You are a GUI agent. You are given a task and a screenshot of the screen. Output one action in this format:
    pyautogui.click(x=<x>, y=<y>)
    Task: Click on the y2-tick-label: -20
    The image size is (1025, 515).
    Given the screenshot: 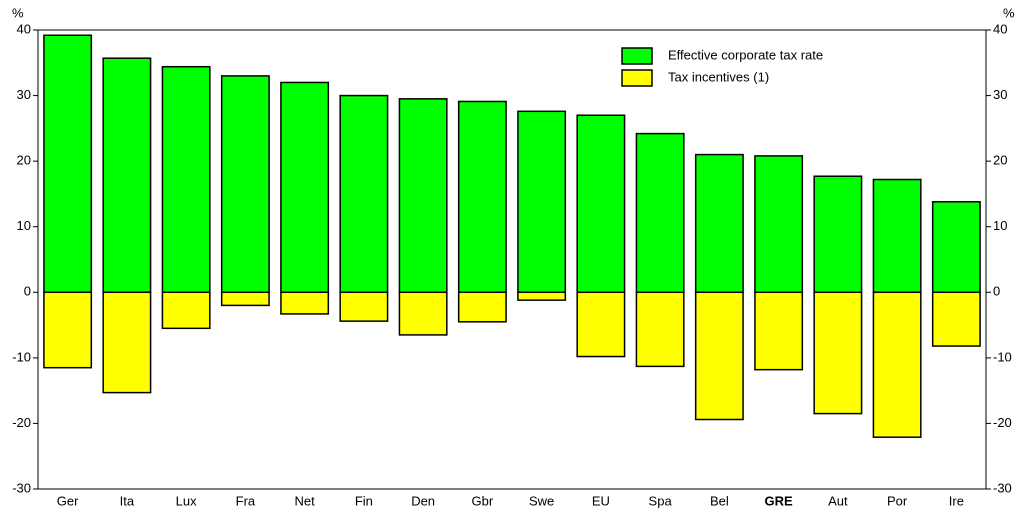 What is the action you would take?
    pyautogui.click(x=1002, y=422)
    